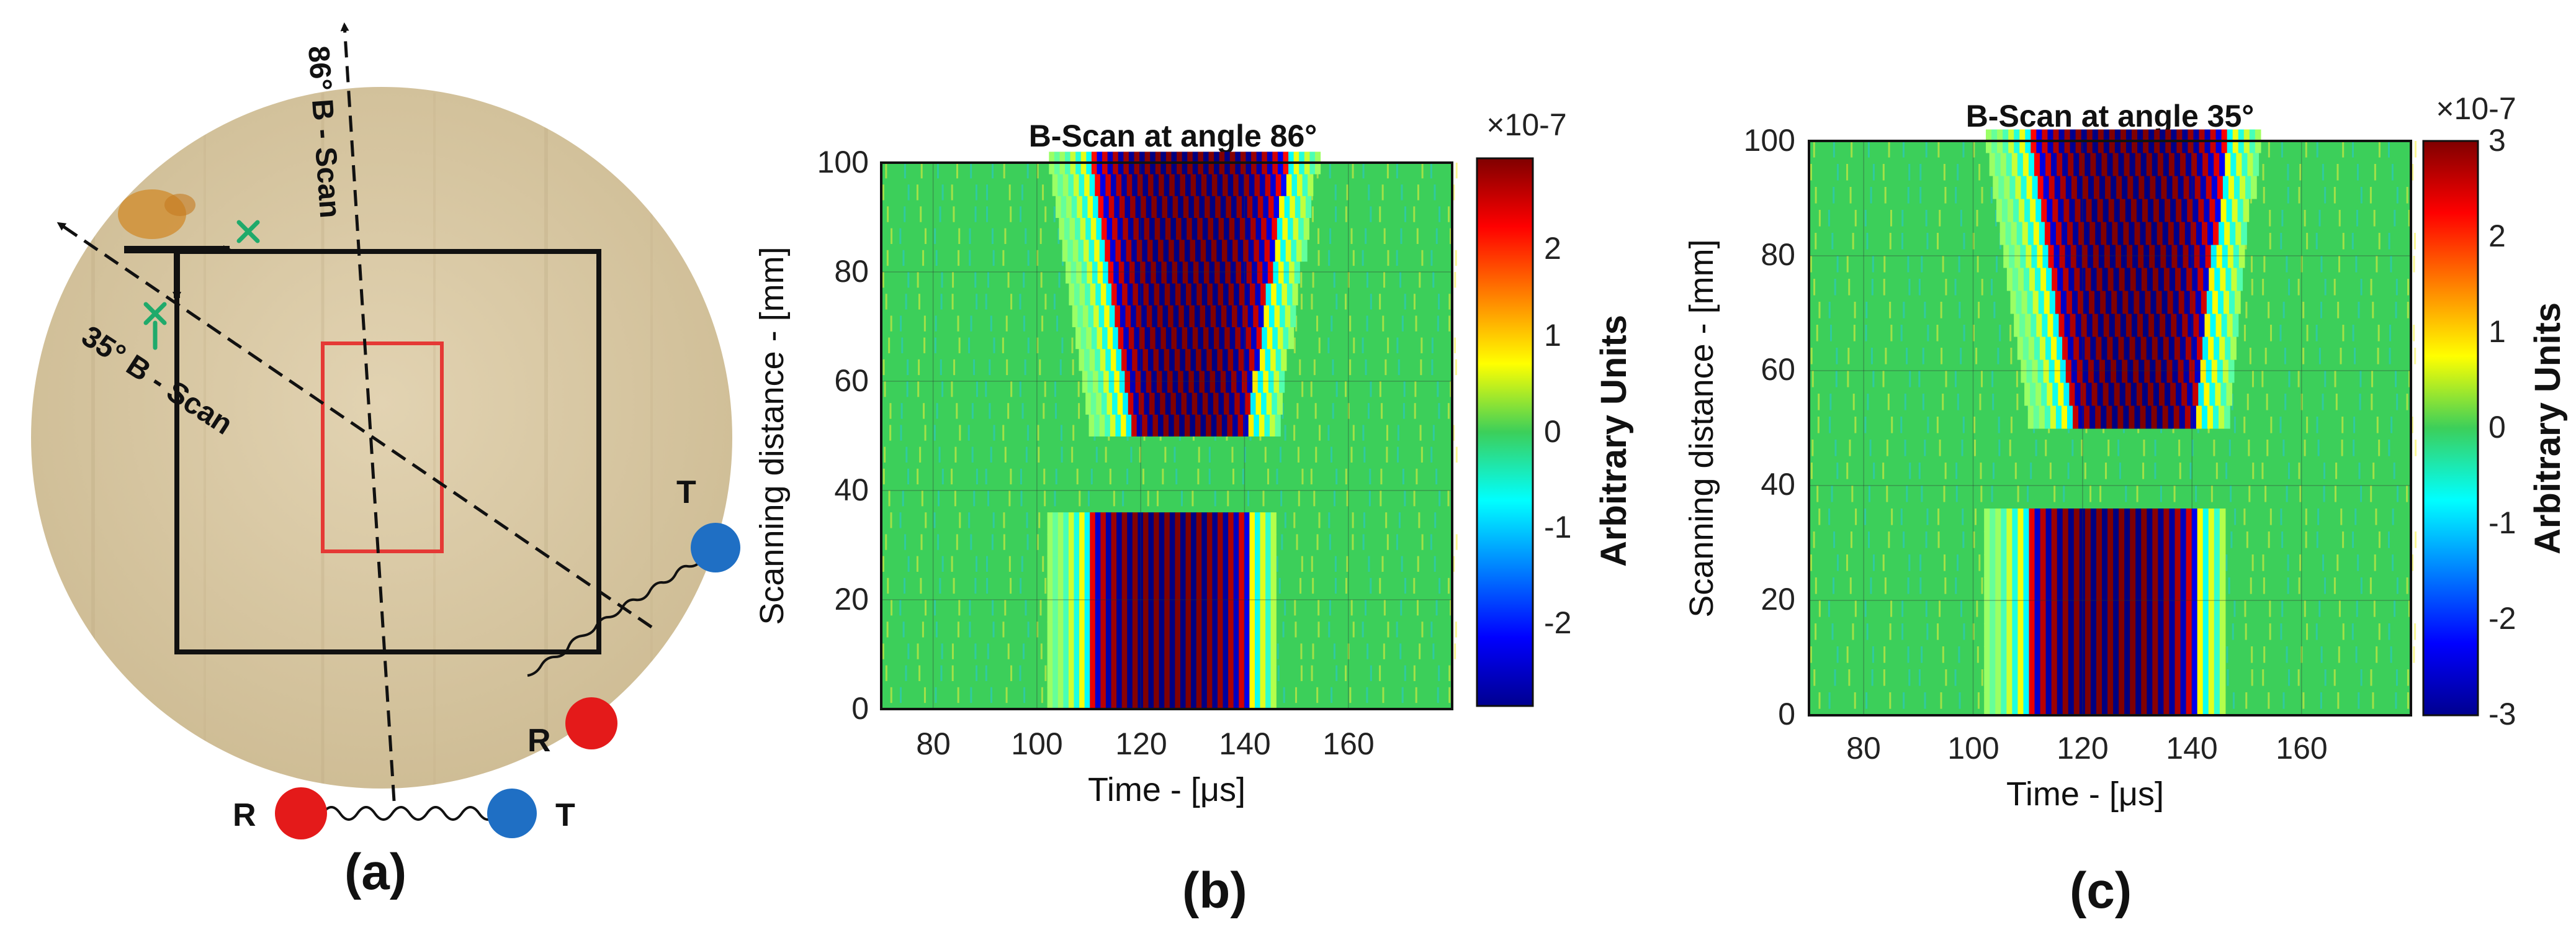 The height and width of the screenshot is (945, 2576). I want to click on panel-label-c: (c), so click(2101, 890).